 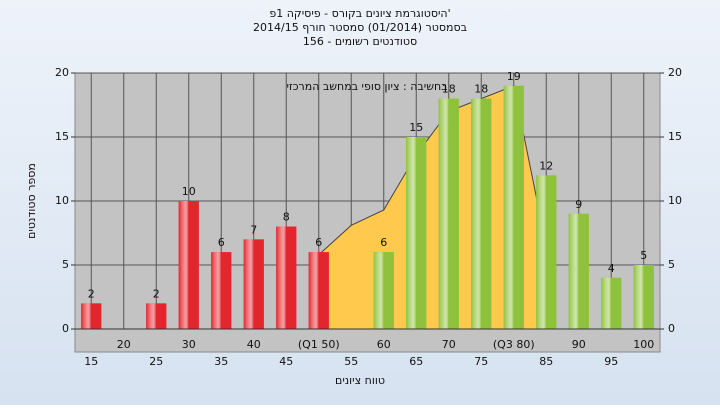 What do you see at coordinates (643, 255) in the screenshot?
I see `data-label: 5` at bounding box center [643, 255].